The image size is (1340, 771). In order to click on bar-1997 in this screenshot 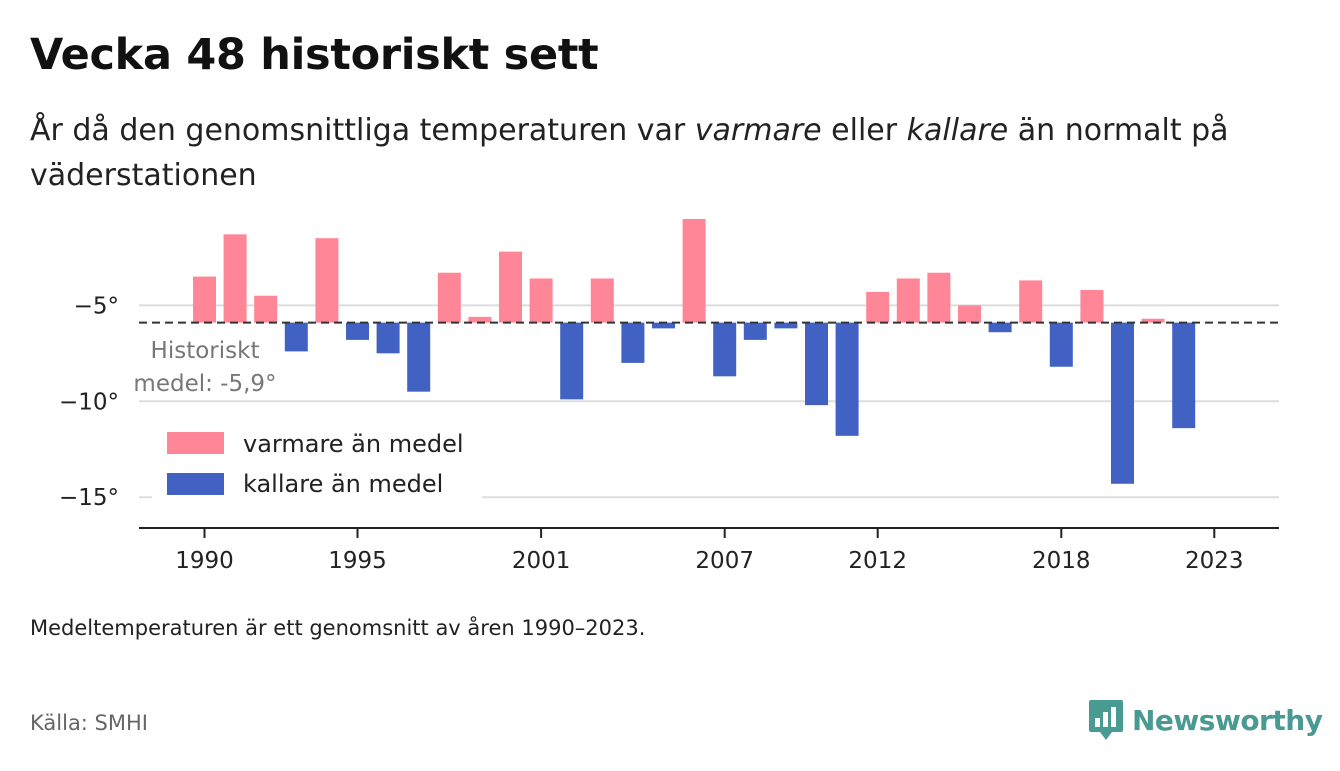, I will do `click(419, 357)`.